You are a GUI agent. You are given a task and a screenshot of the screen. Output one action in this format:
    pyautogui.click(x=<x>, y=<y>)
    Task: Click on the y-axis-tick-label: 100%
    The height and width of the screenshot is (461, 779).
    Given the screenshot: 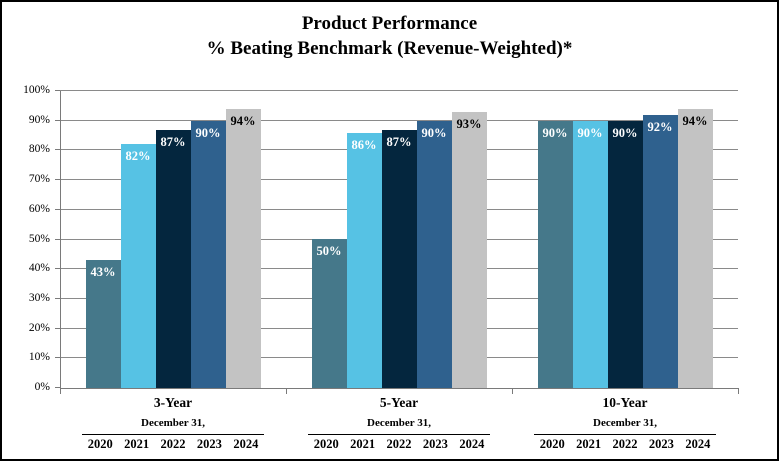 What is the action you would take?
    pyautogui.click(x=36, y=90)
    